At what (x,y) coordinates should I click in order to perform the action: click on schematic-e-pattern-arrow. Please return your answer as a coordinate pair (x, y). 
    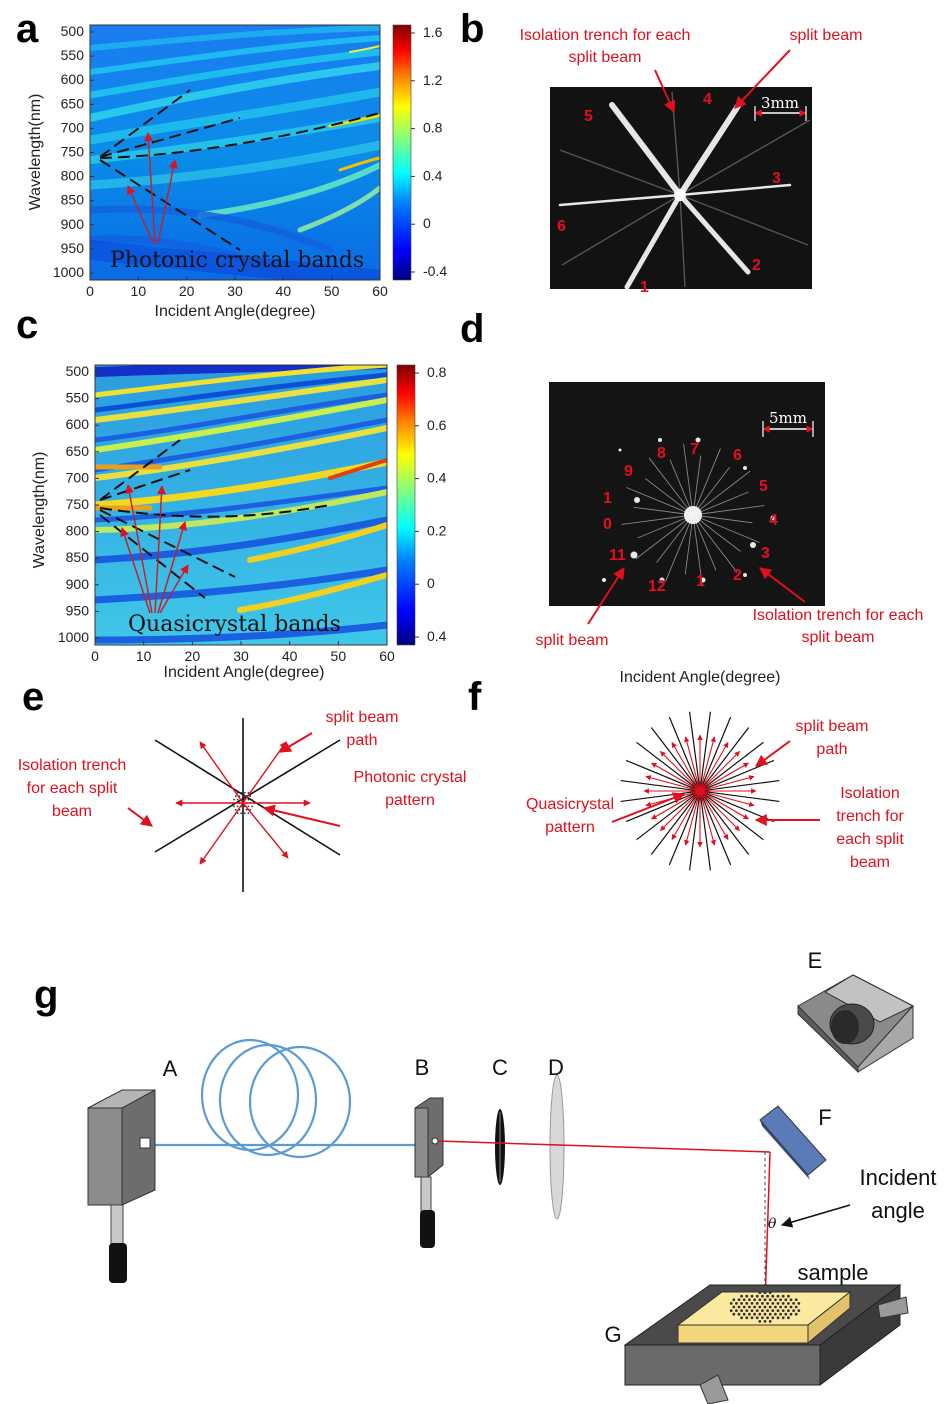
    Looking at the image, I should click on (301, 815).